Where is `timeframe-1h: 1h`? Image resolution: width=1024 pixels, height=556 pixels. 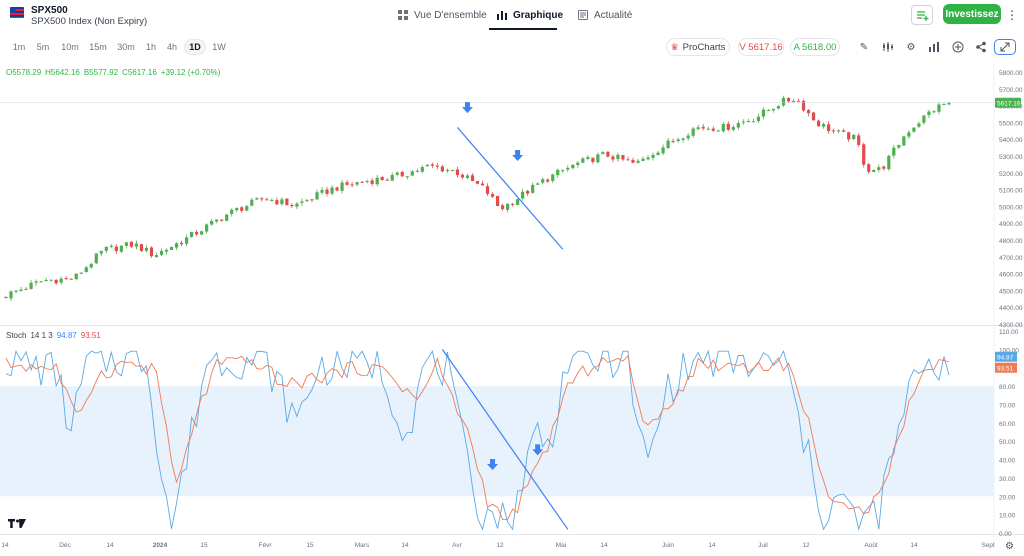
timeframe-1h: 1h is located at coordinates (150, 47).